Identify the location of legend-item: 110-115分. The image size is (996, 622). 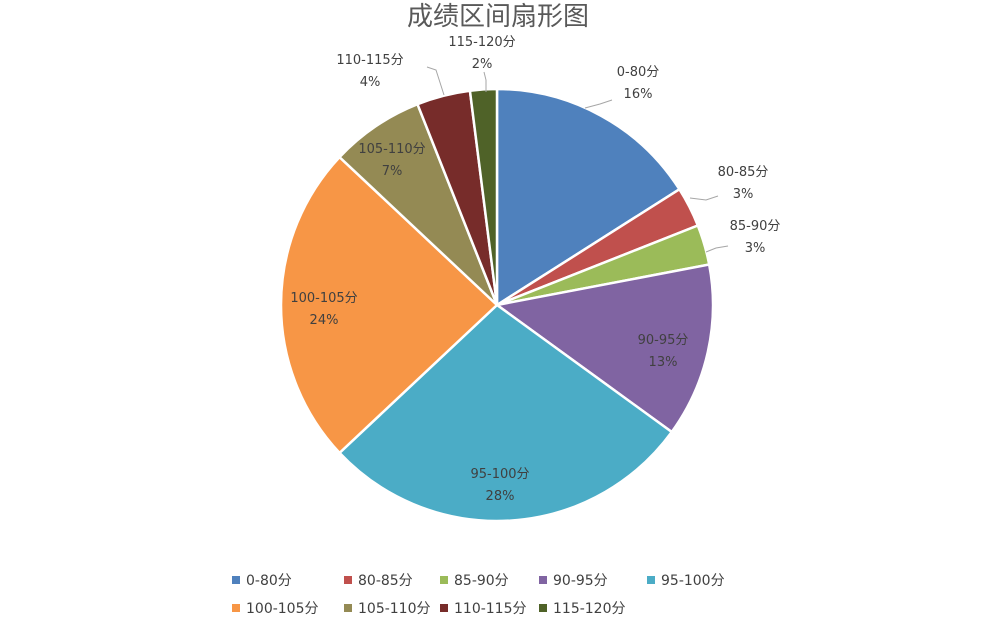
(483, 608).